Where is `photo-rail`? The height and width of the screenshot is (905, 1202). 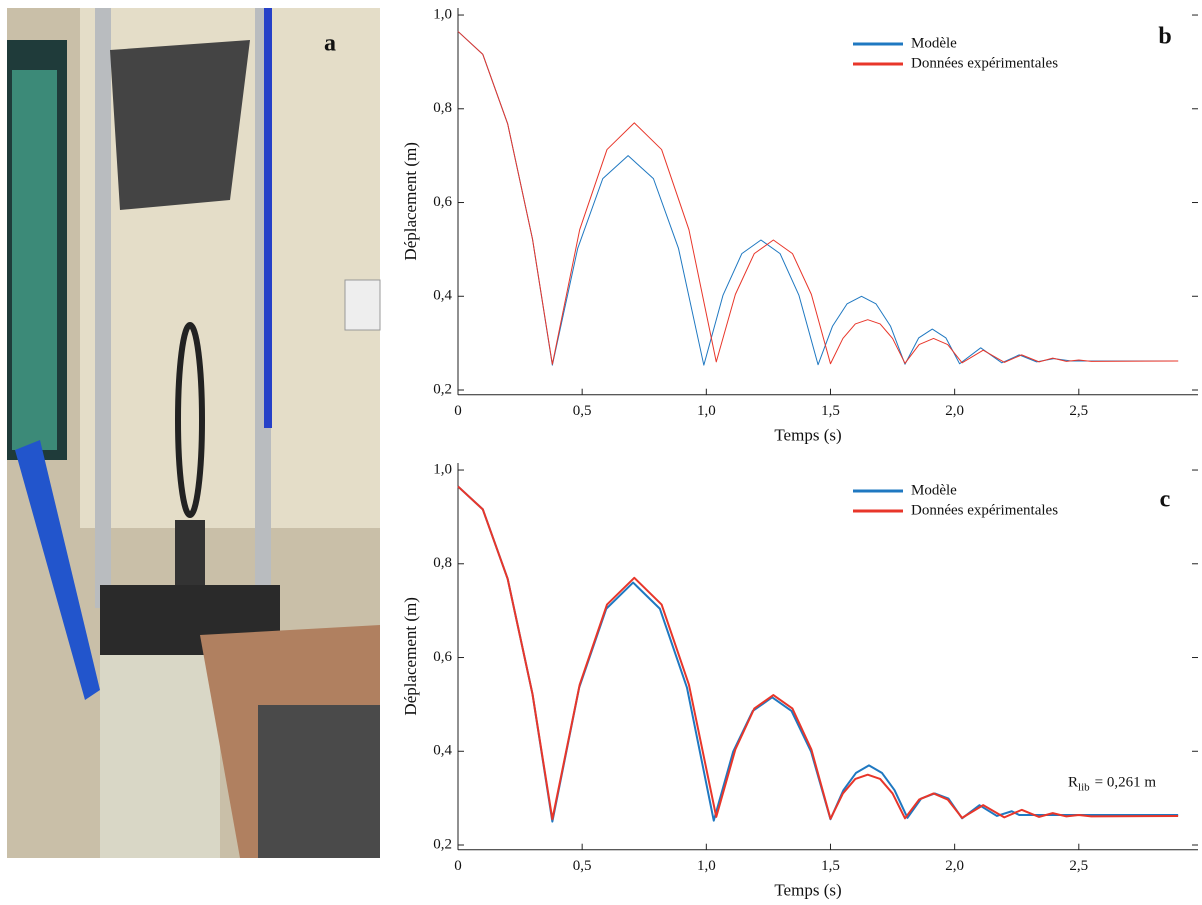
photo-rail is located at coordinates (268, 218).